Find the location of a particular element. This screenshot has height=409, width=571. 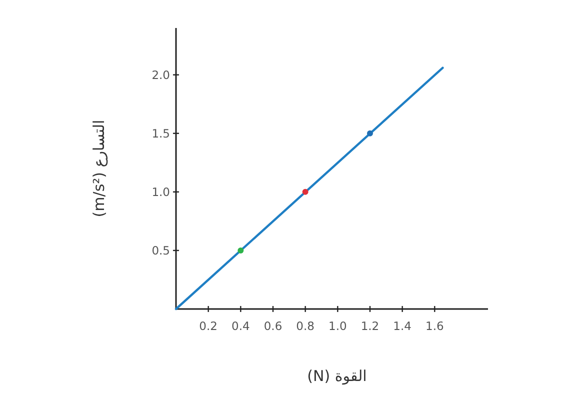

x-tick-label: 1.0 is located at coordinates (337, 326).